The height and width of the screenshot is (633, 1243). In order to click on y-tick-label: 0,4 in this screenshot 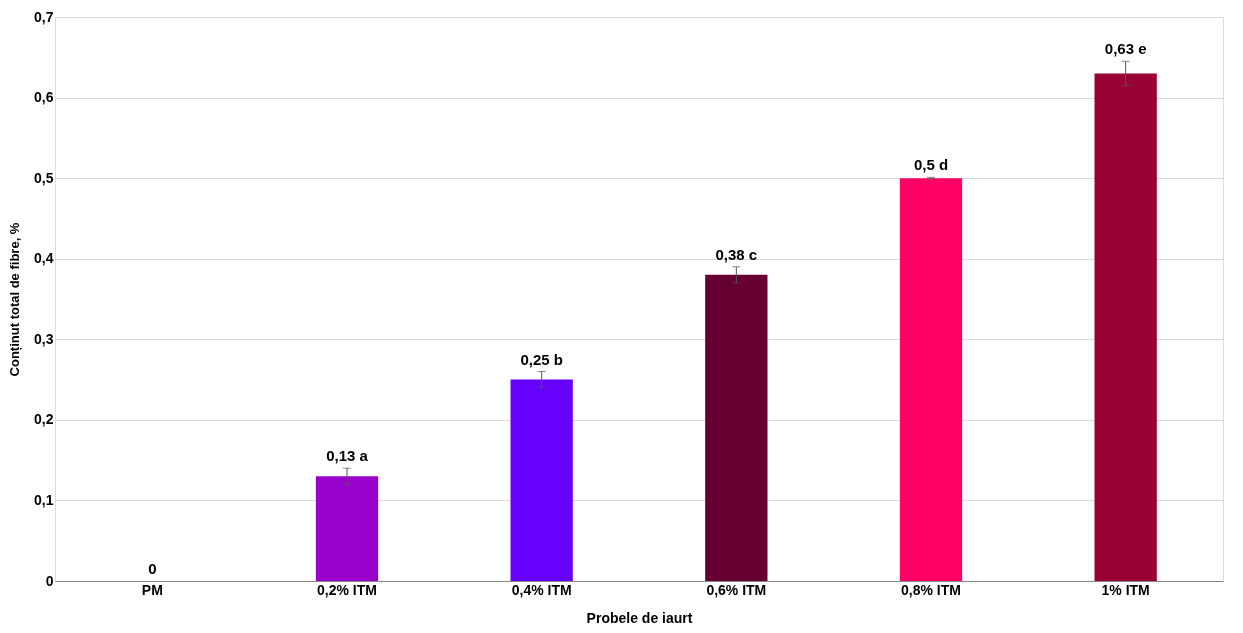, I will do `click(44, 258)`.